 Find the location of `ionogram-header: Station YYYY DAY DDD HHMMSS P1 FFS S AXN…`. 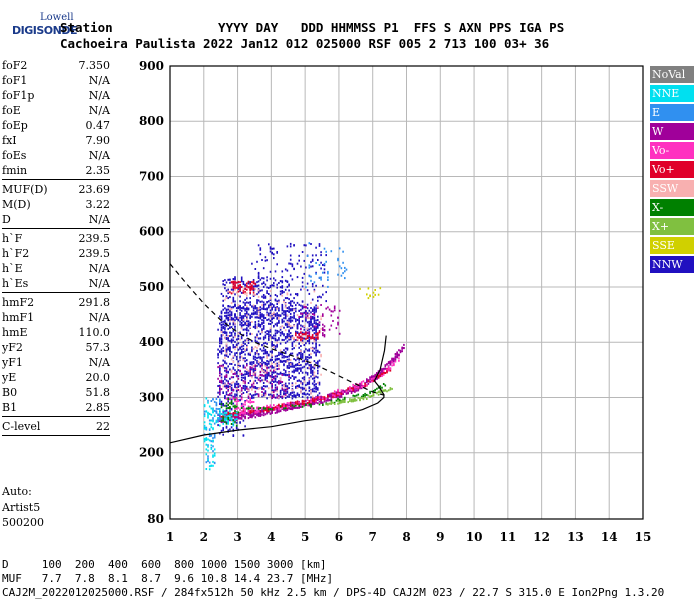

ionogram-header: Station YYYY DAY DDD HHMMSS P1 FFS S AXN… is located at coordinates (312, 36).